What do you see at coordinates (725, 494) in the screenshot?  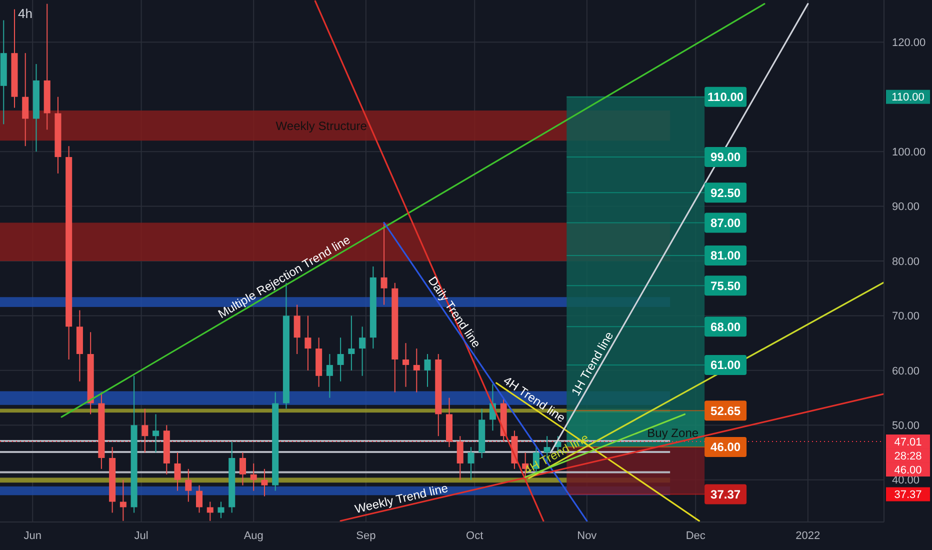 I see `ref-line-label: 37.37` at bounding box center [725, 494].